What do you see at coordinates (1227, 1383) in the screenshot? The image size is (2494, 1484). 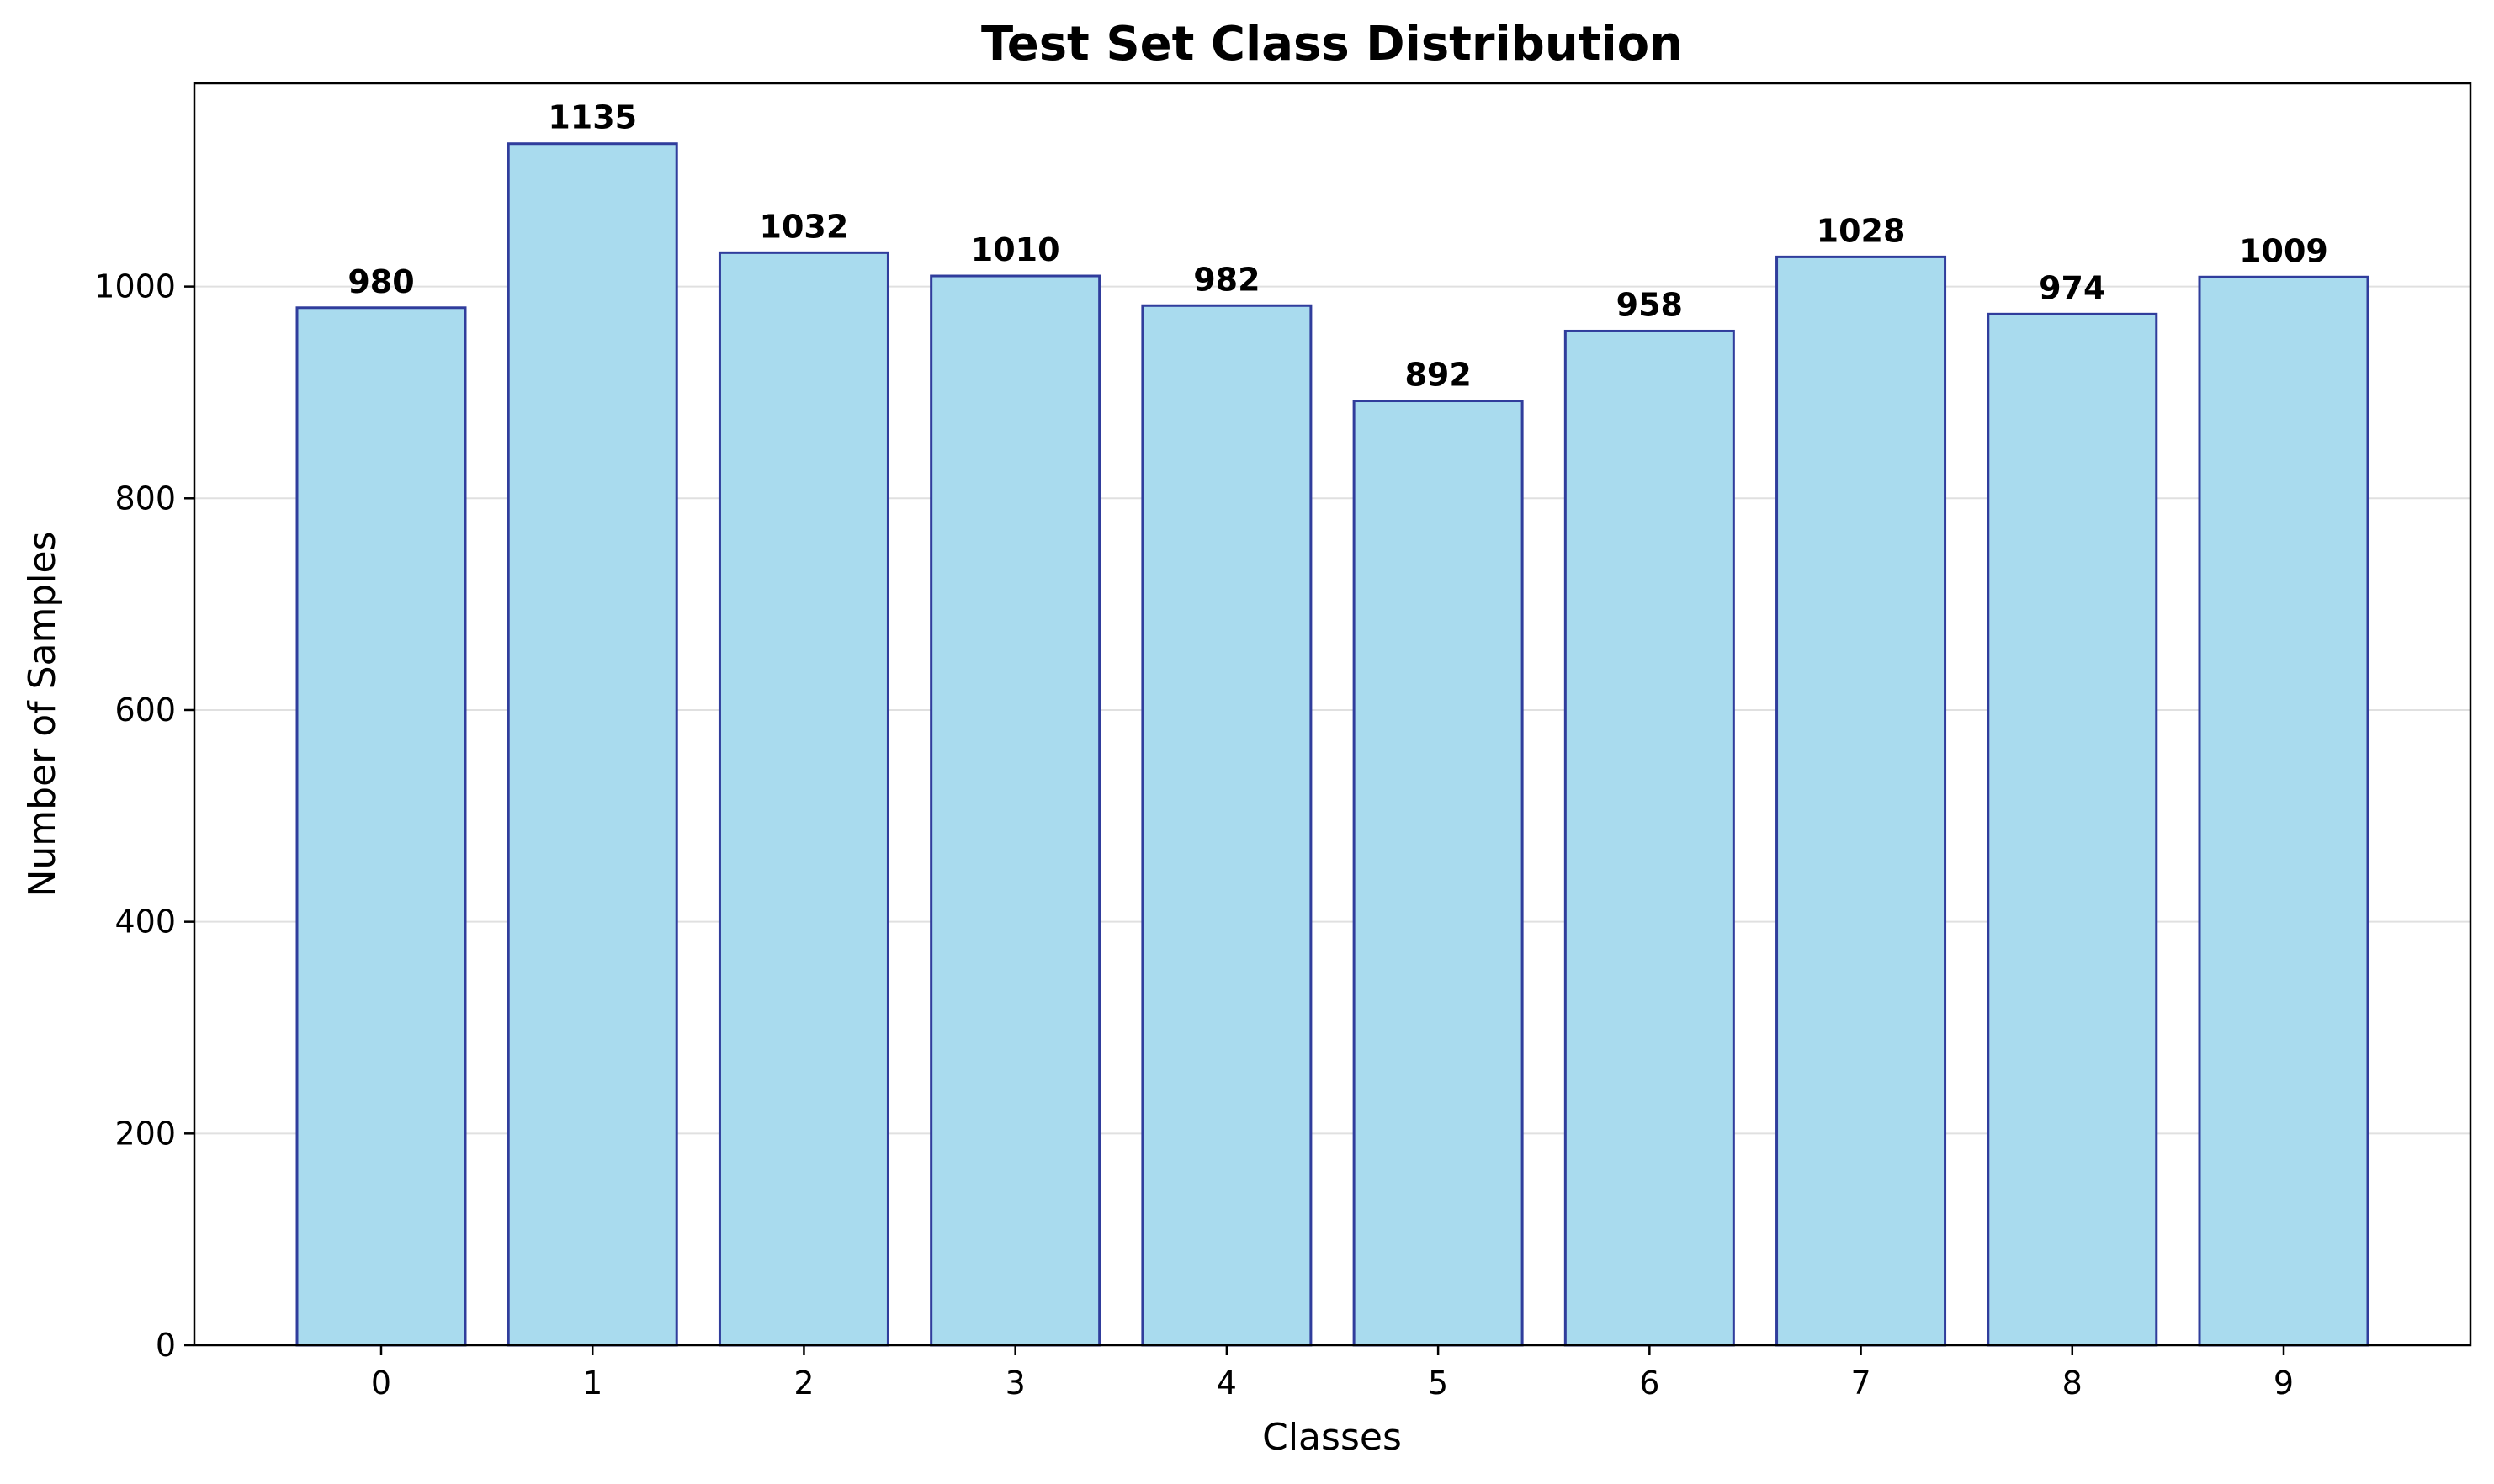 I see `x-tick-label-4: 4` at bounding box center [1227, 1383].